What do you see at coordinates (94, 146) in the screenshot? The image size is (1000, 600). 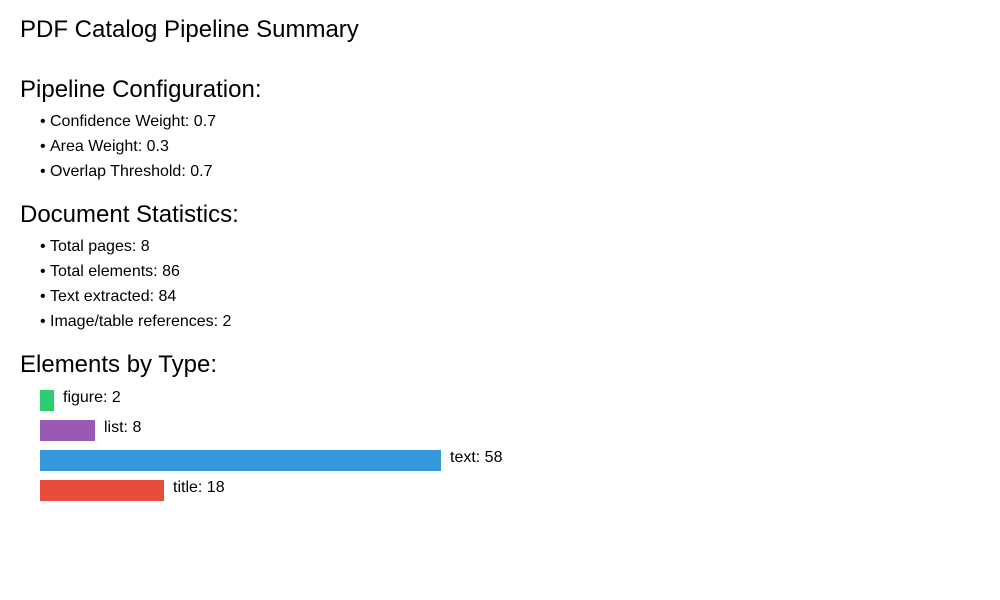 I see `config-item-label: Area Weight` at bounding box center [94, 146].